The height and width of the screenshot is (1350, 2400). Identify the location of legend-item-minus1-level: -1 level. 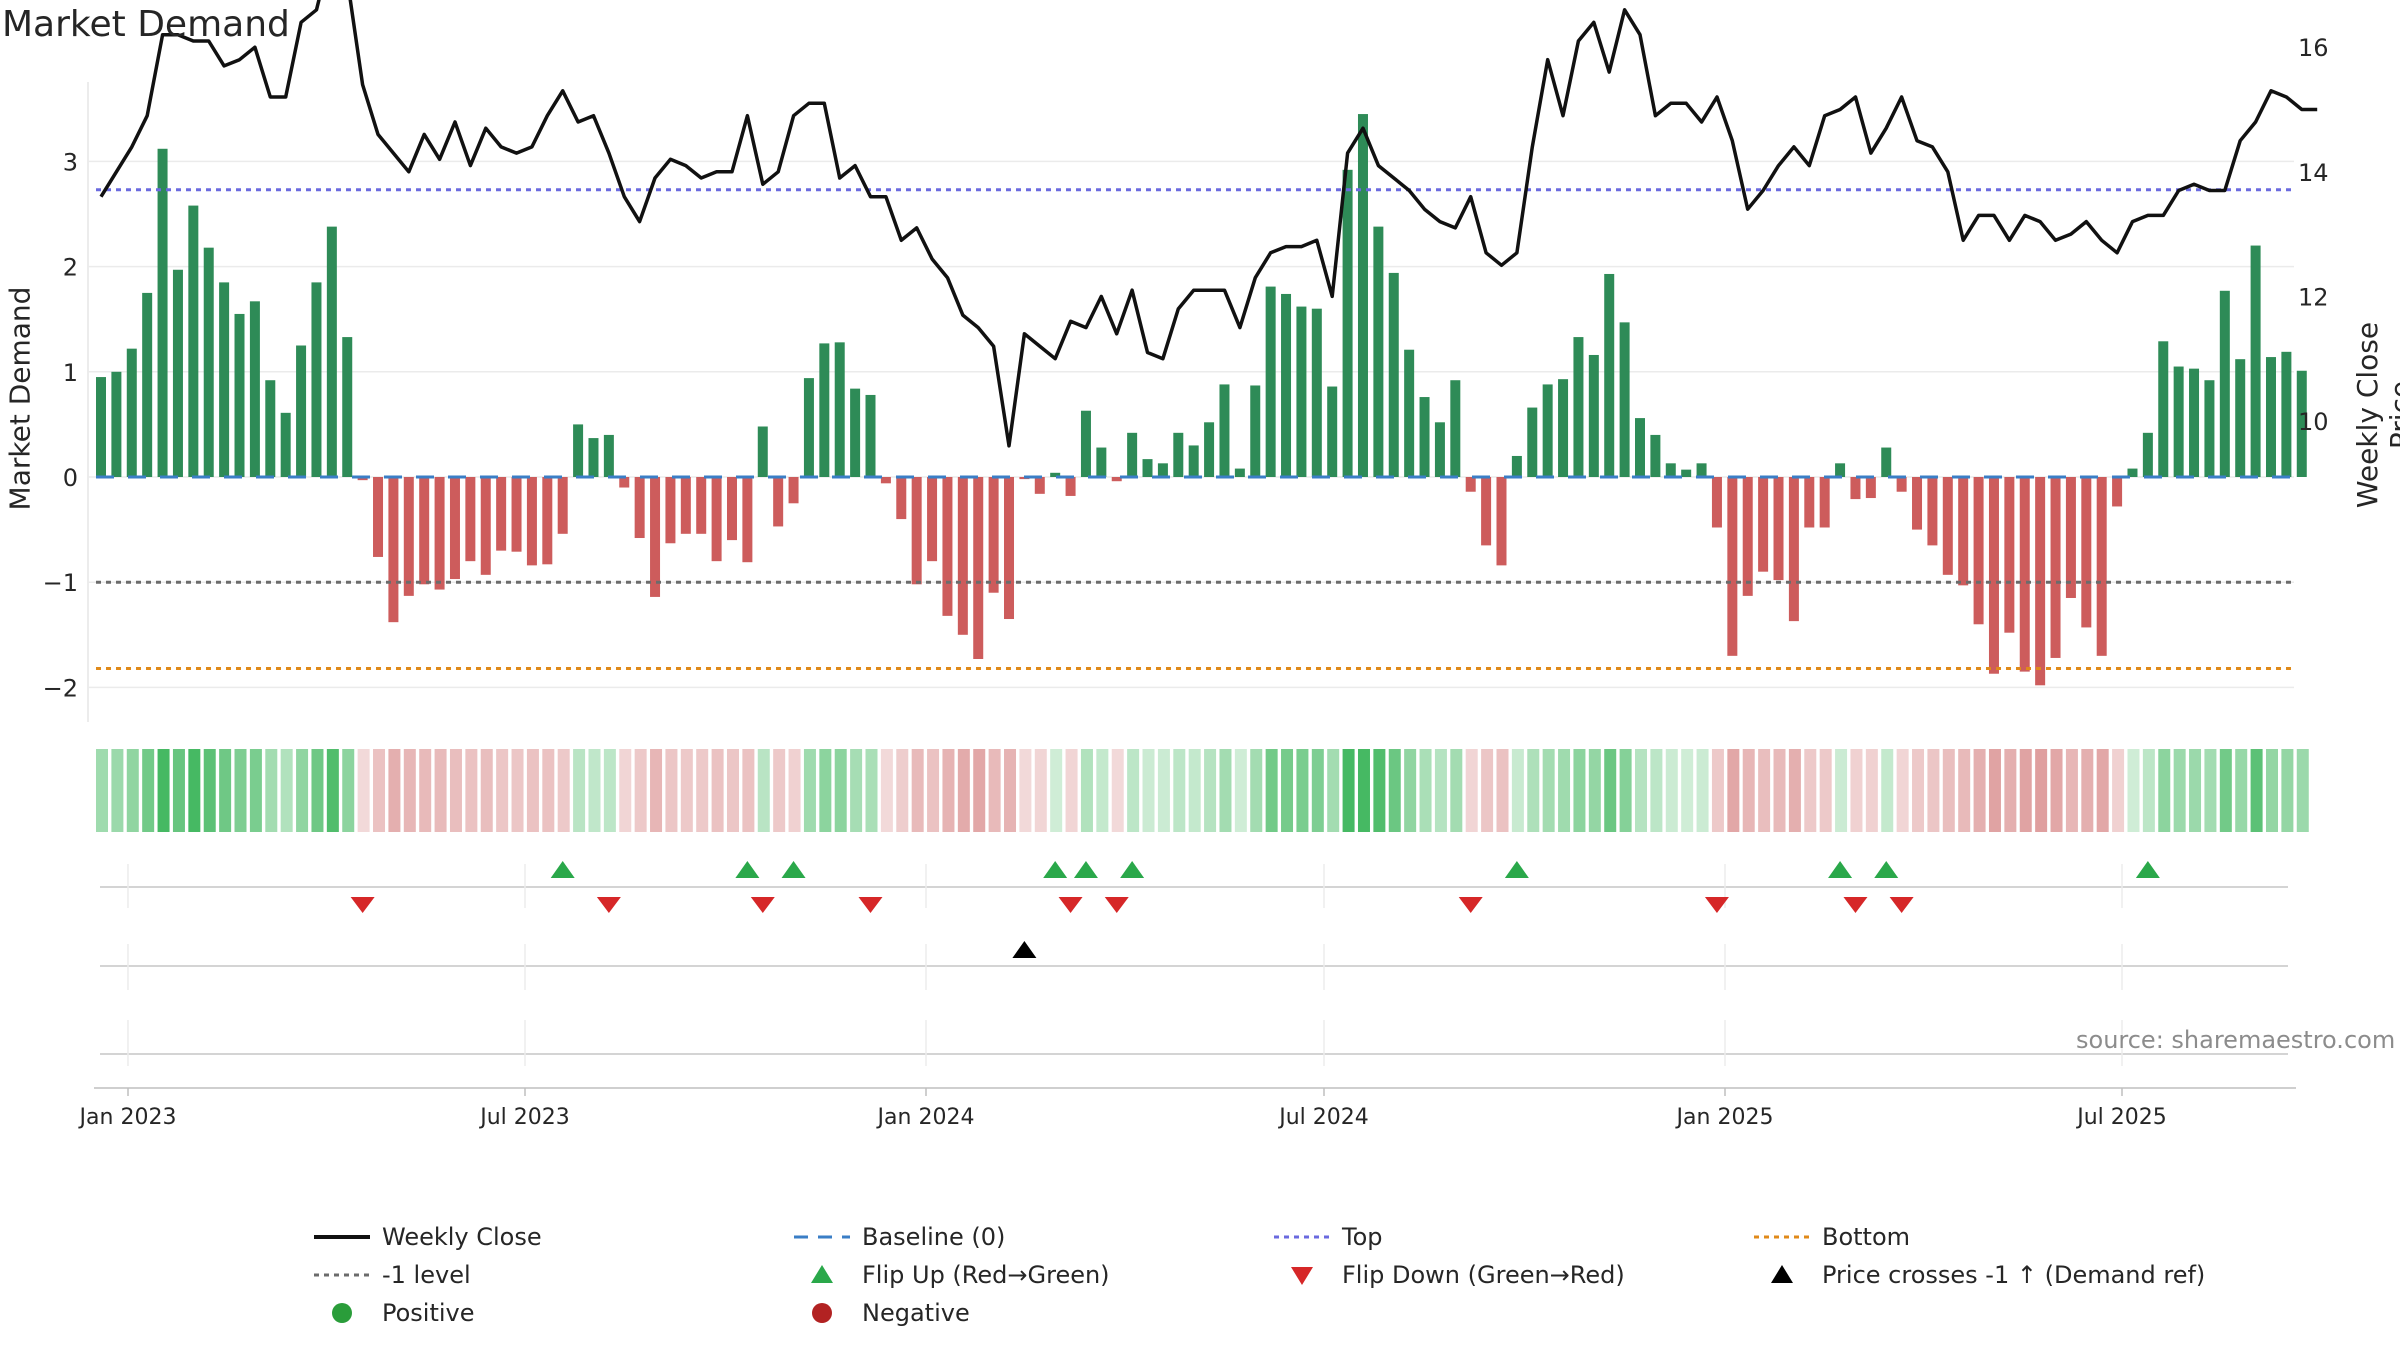
(385, 1275).